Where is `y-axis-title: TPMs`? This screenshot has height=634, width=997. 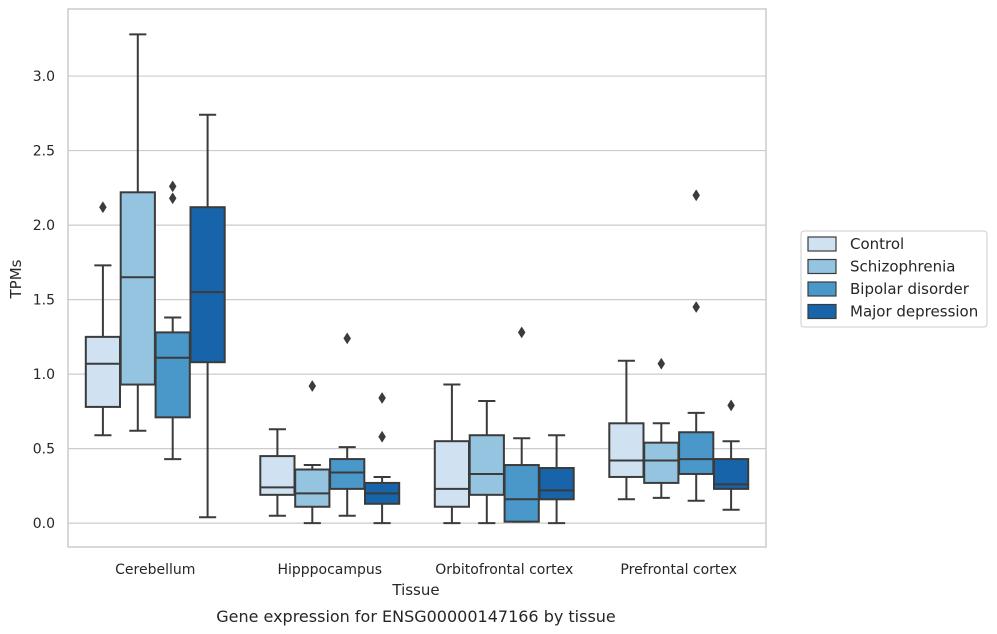
y-axis-title: TPMs is located at coordinates (16, 279).